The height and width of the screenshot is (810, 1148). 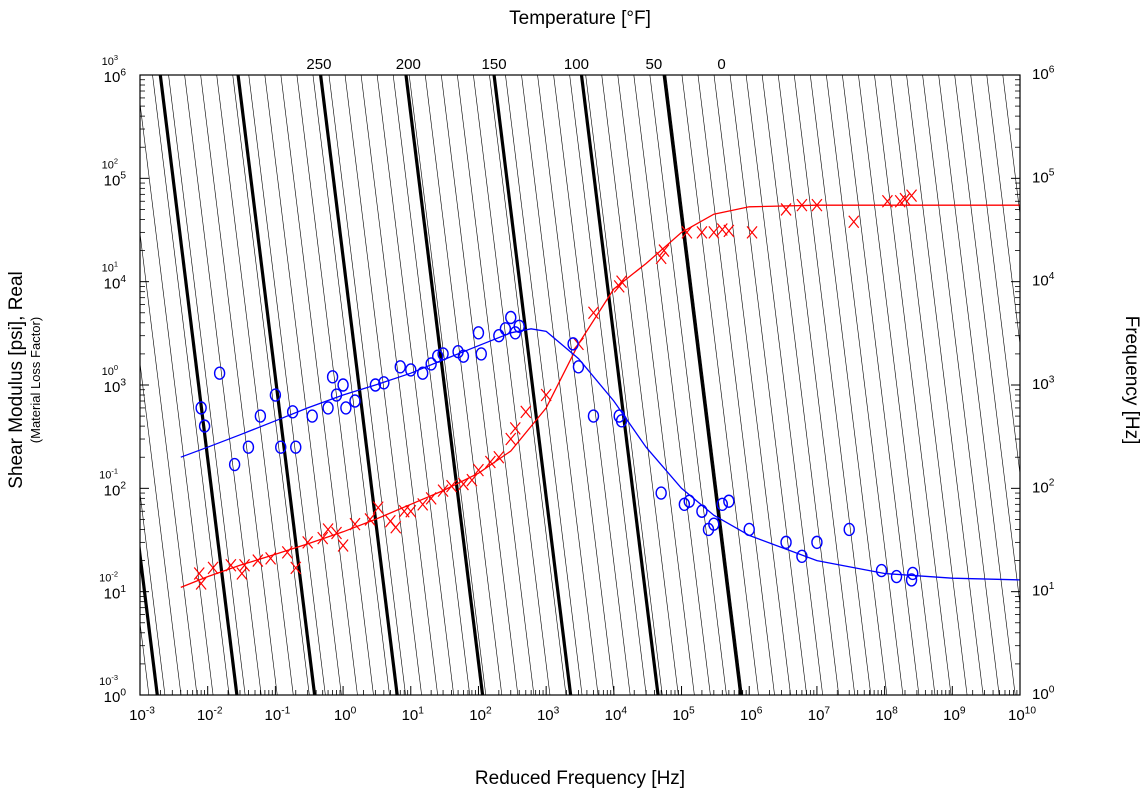 I want to click on x-tick-label: 10⁻³, so click(x=142, y=714).